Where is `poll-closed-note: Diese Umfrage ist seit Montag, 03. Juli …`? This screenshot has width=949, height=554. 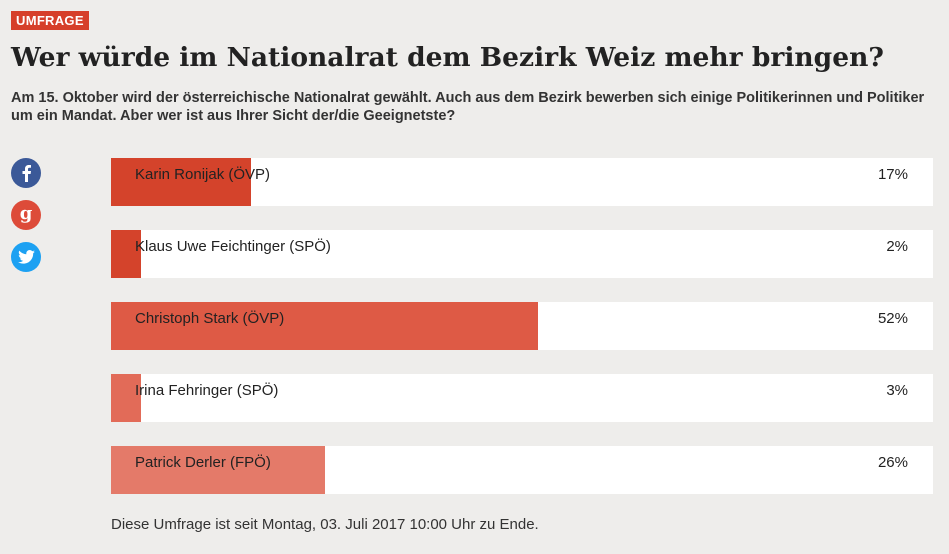
poll-closed-note: Diese Umfrage ist seit Montag, 03. Juli … is located at coordinates (325, 524).